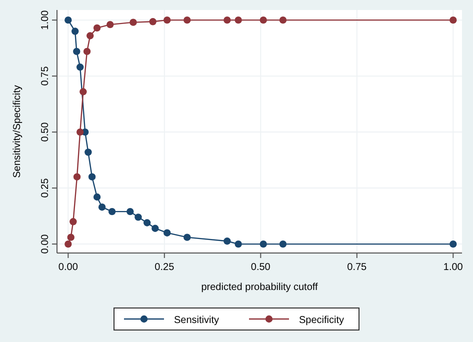 This screenshot has height=342, width=473. Describe the element at coordinates (259, 287) in the screenshot. I see `x-axis-title: predicted probability cutoff` at that location.